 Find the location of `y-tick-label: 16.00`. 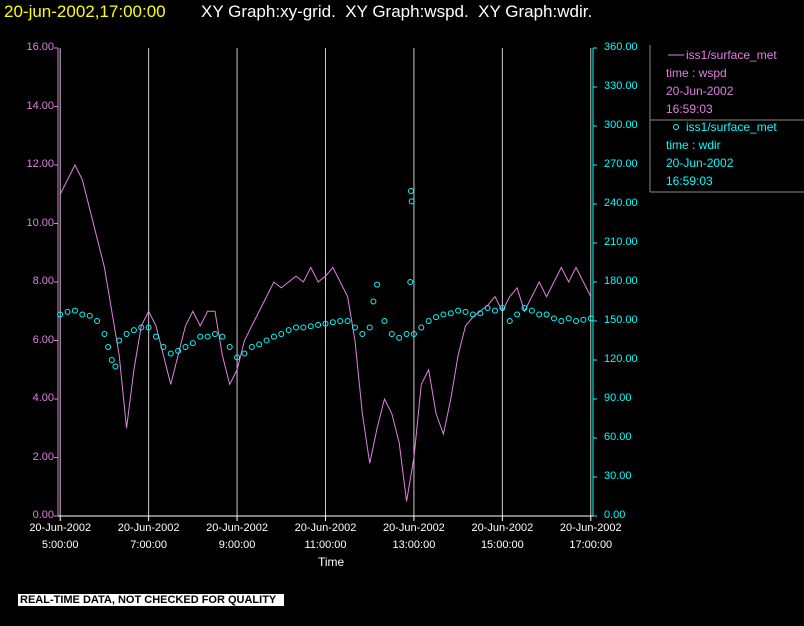

y-tick-label: 16.00 is located at coordinates (40, 47).